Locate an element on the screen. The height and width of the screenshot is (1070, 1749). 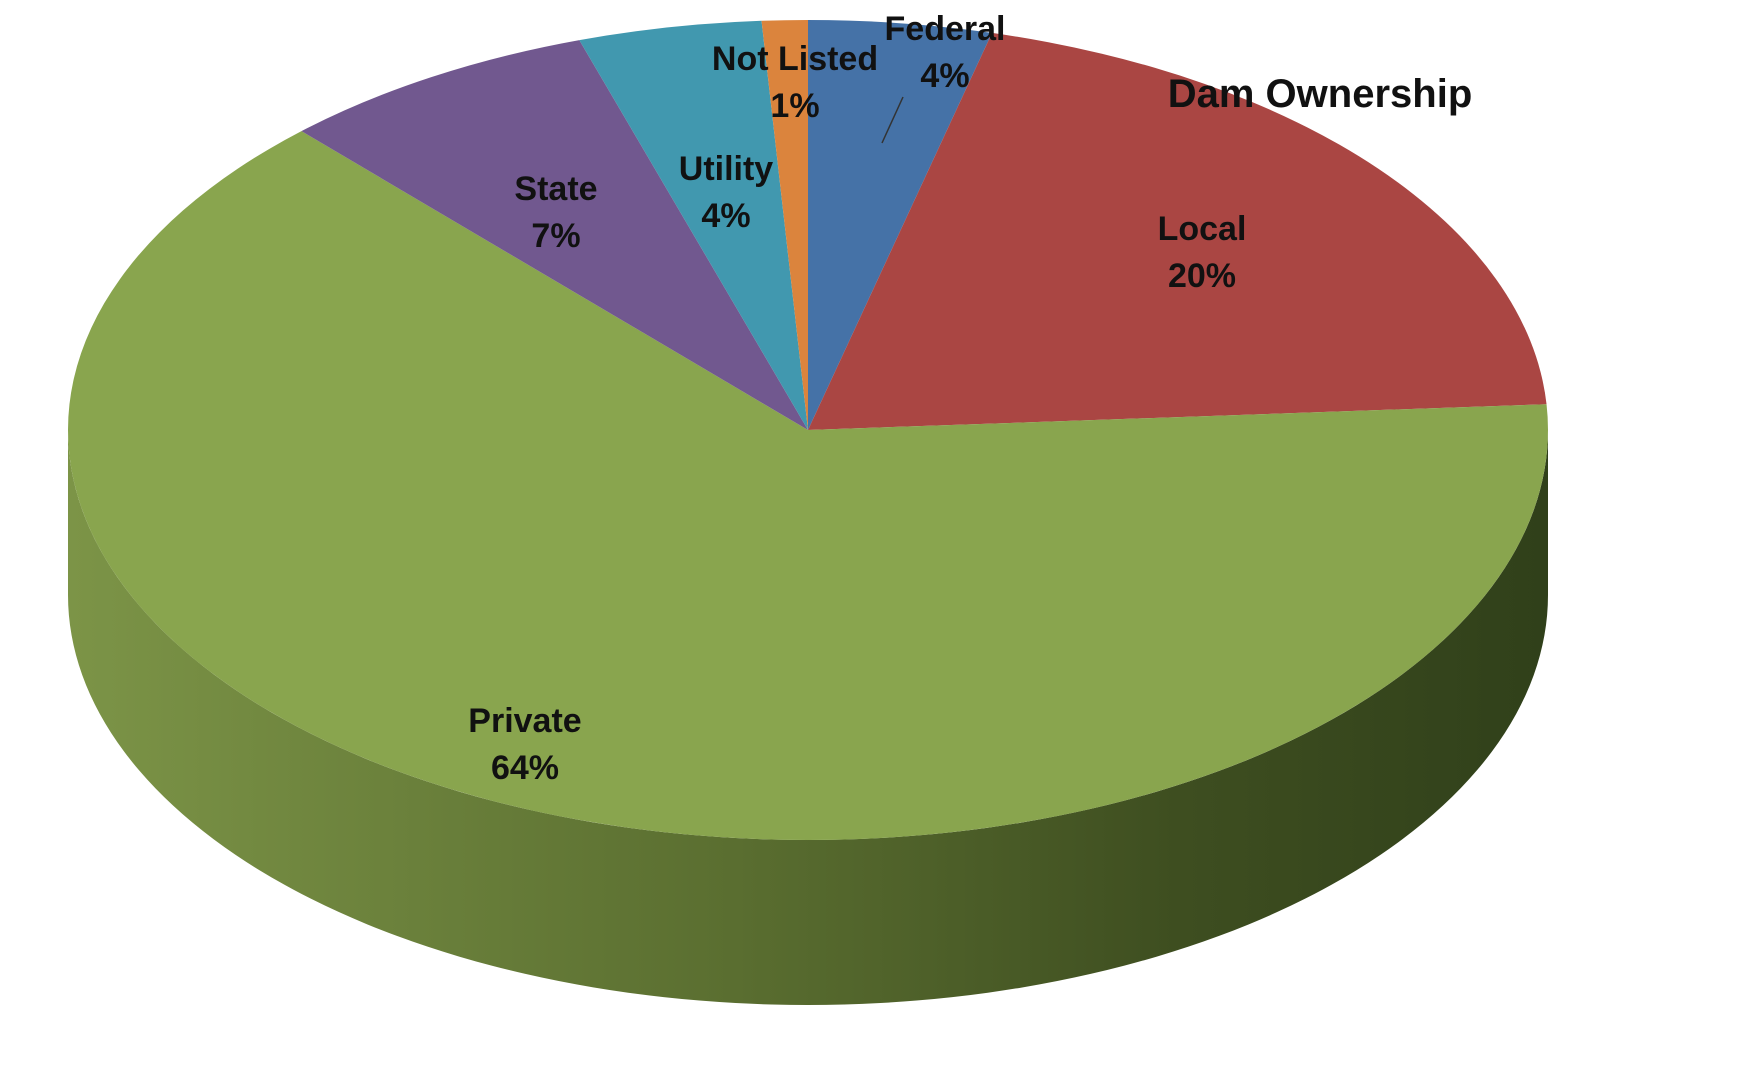
label-utility-value: 4% is located at coordinates (725, 216).